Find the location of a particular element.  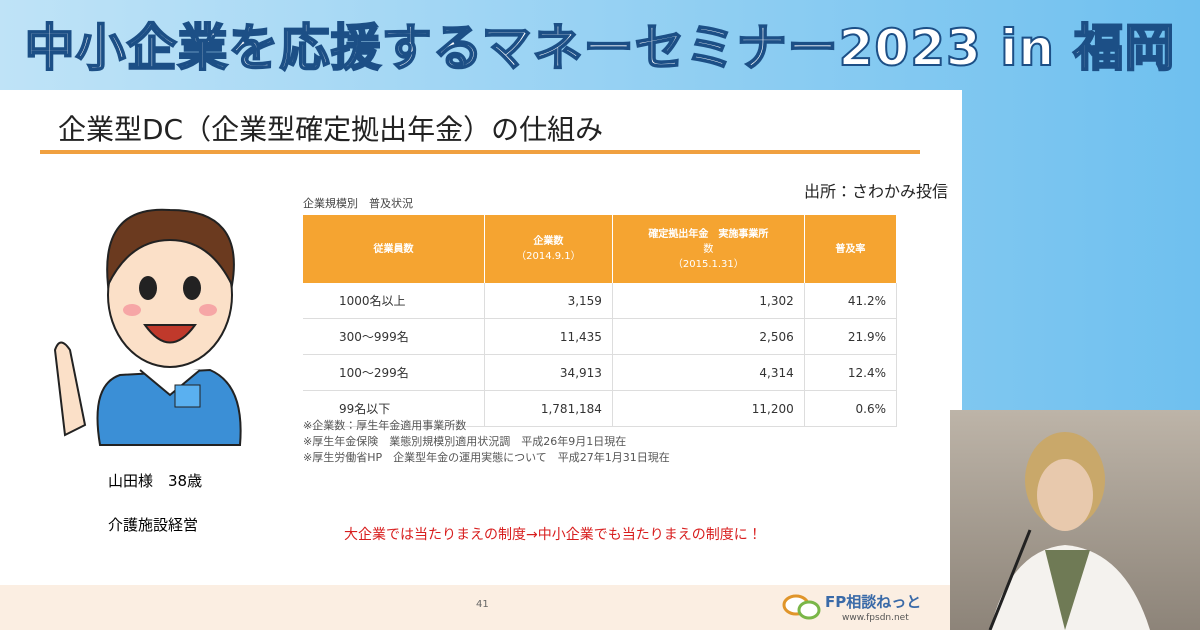

header-text: 企業数 is located at coordinates (548, 241).